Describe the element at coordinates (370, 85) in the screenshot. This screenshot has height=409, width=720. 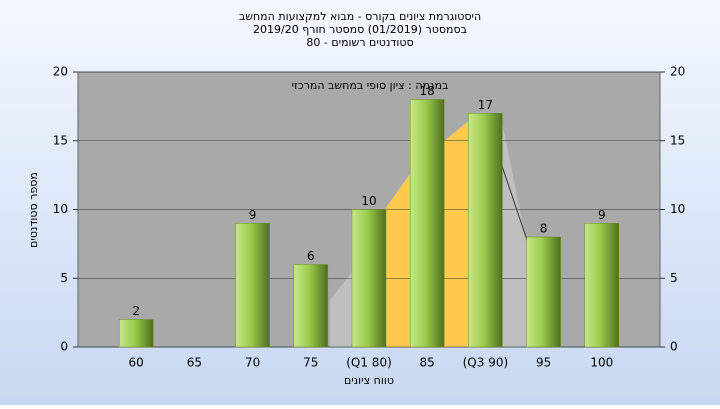
I see `annotation: במגמה : ציון סופי במחשב המרכזי` at that location.